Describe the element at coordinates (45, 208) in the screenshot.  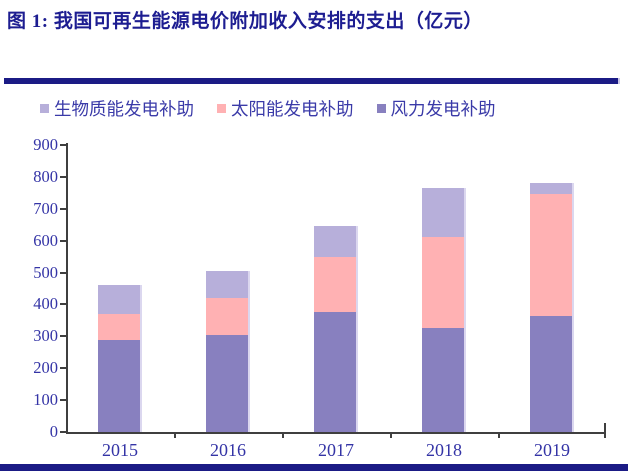
I see `y-axis-tick-label: 700` at that location.